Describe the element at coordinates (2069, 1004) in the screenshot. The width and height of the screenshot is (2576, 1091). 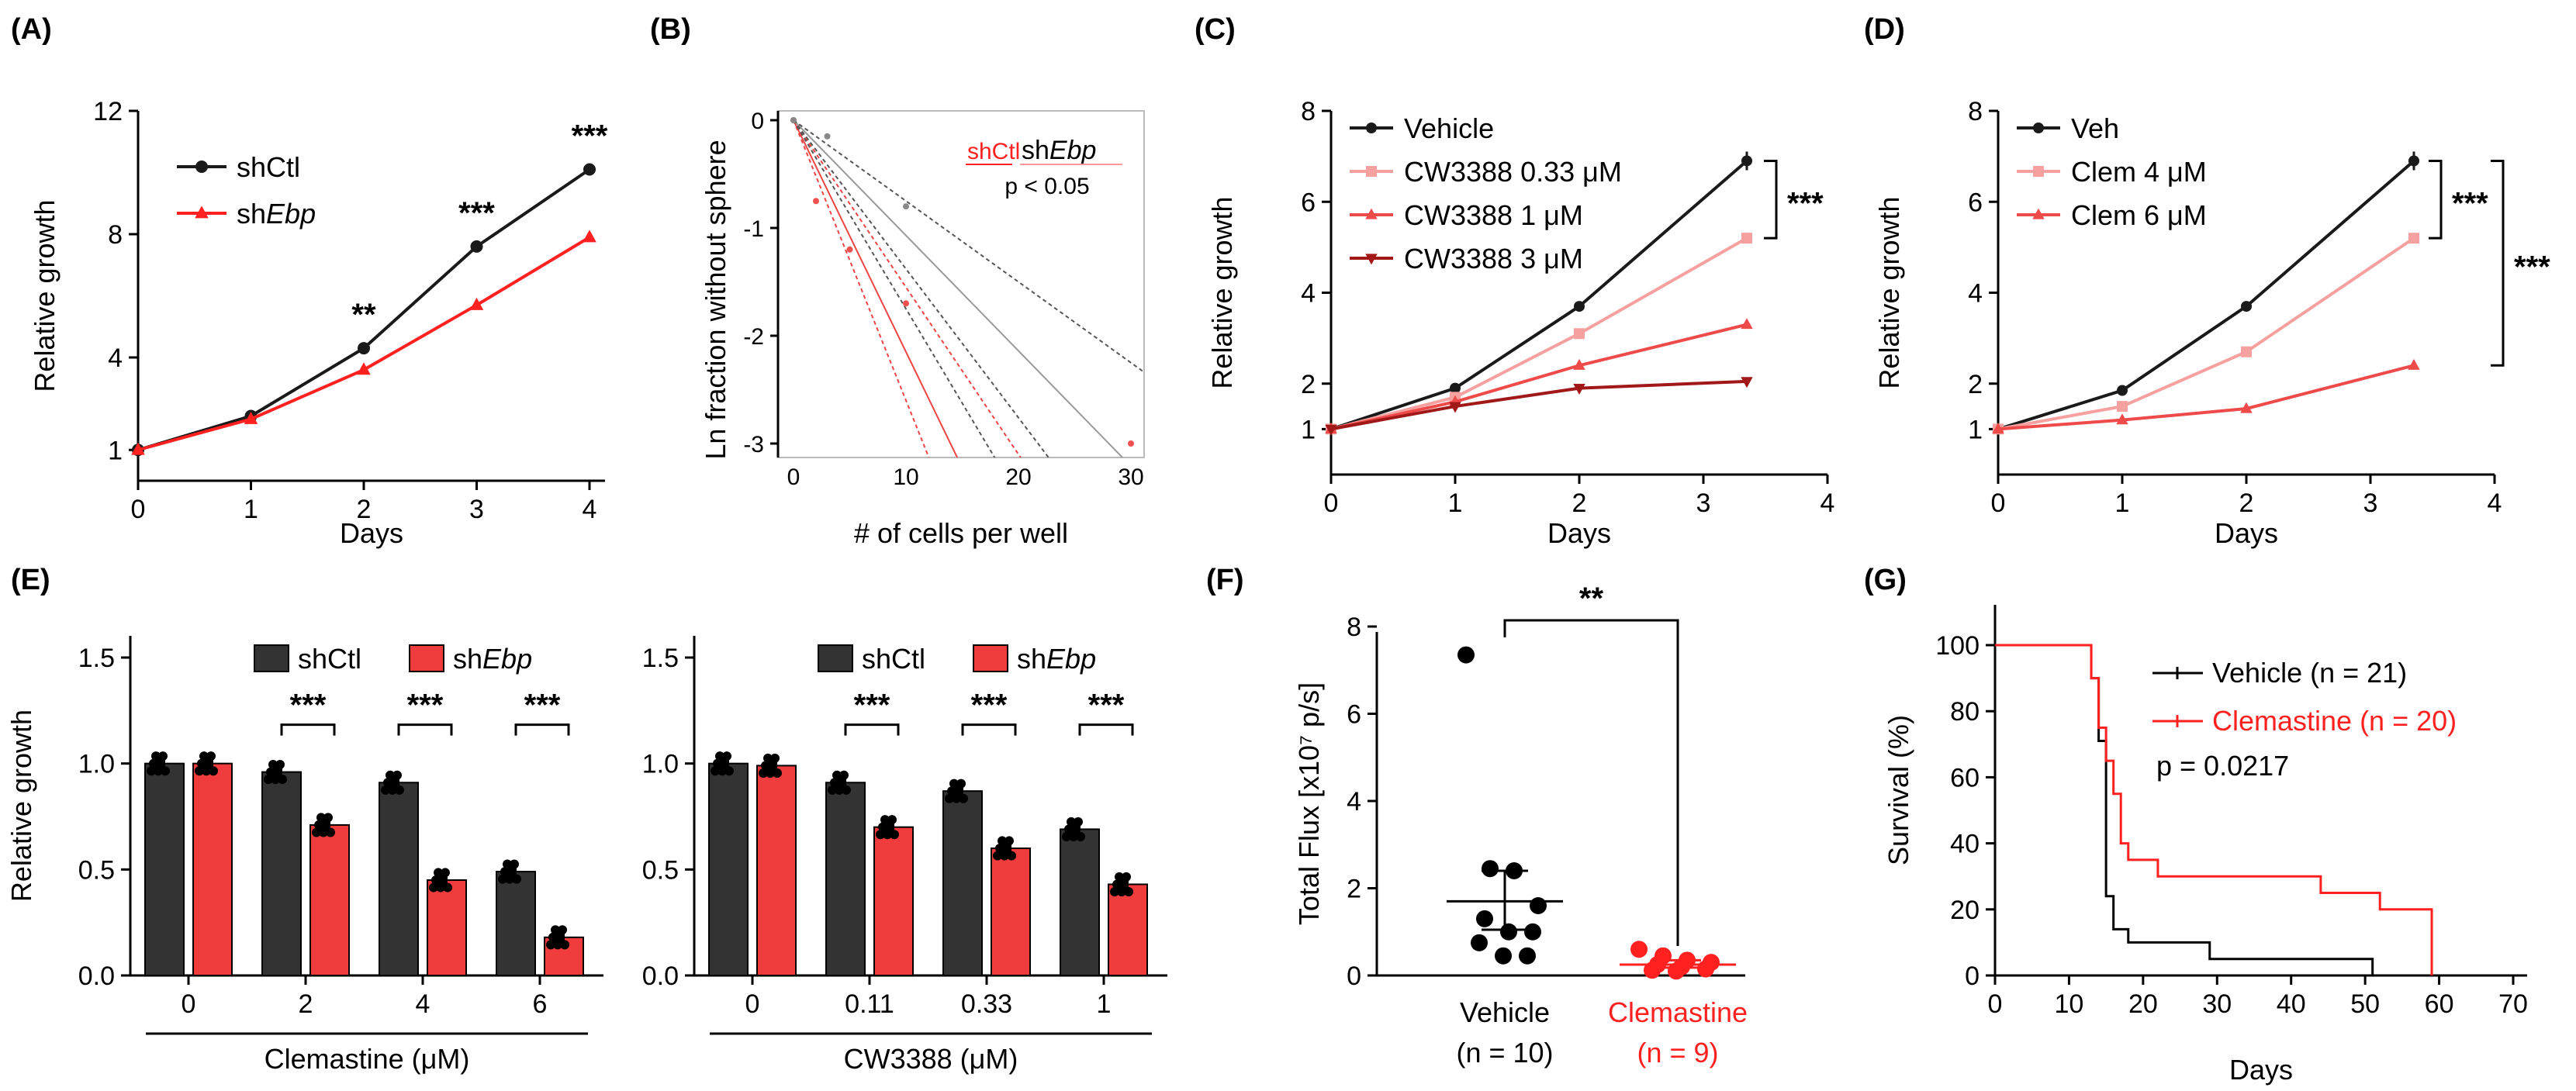
I see `x-tick-label: 10` at that location.